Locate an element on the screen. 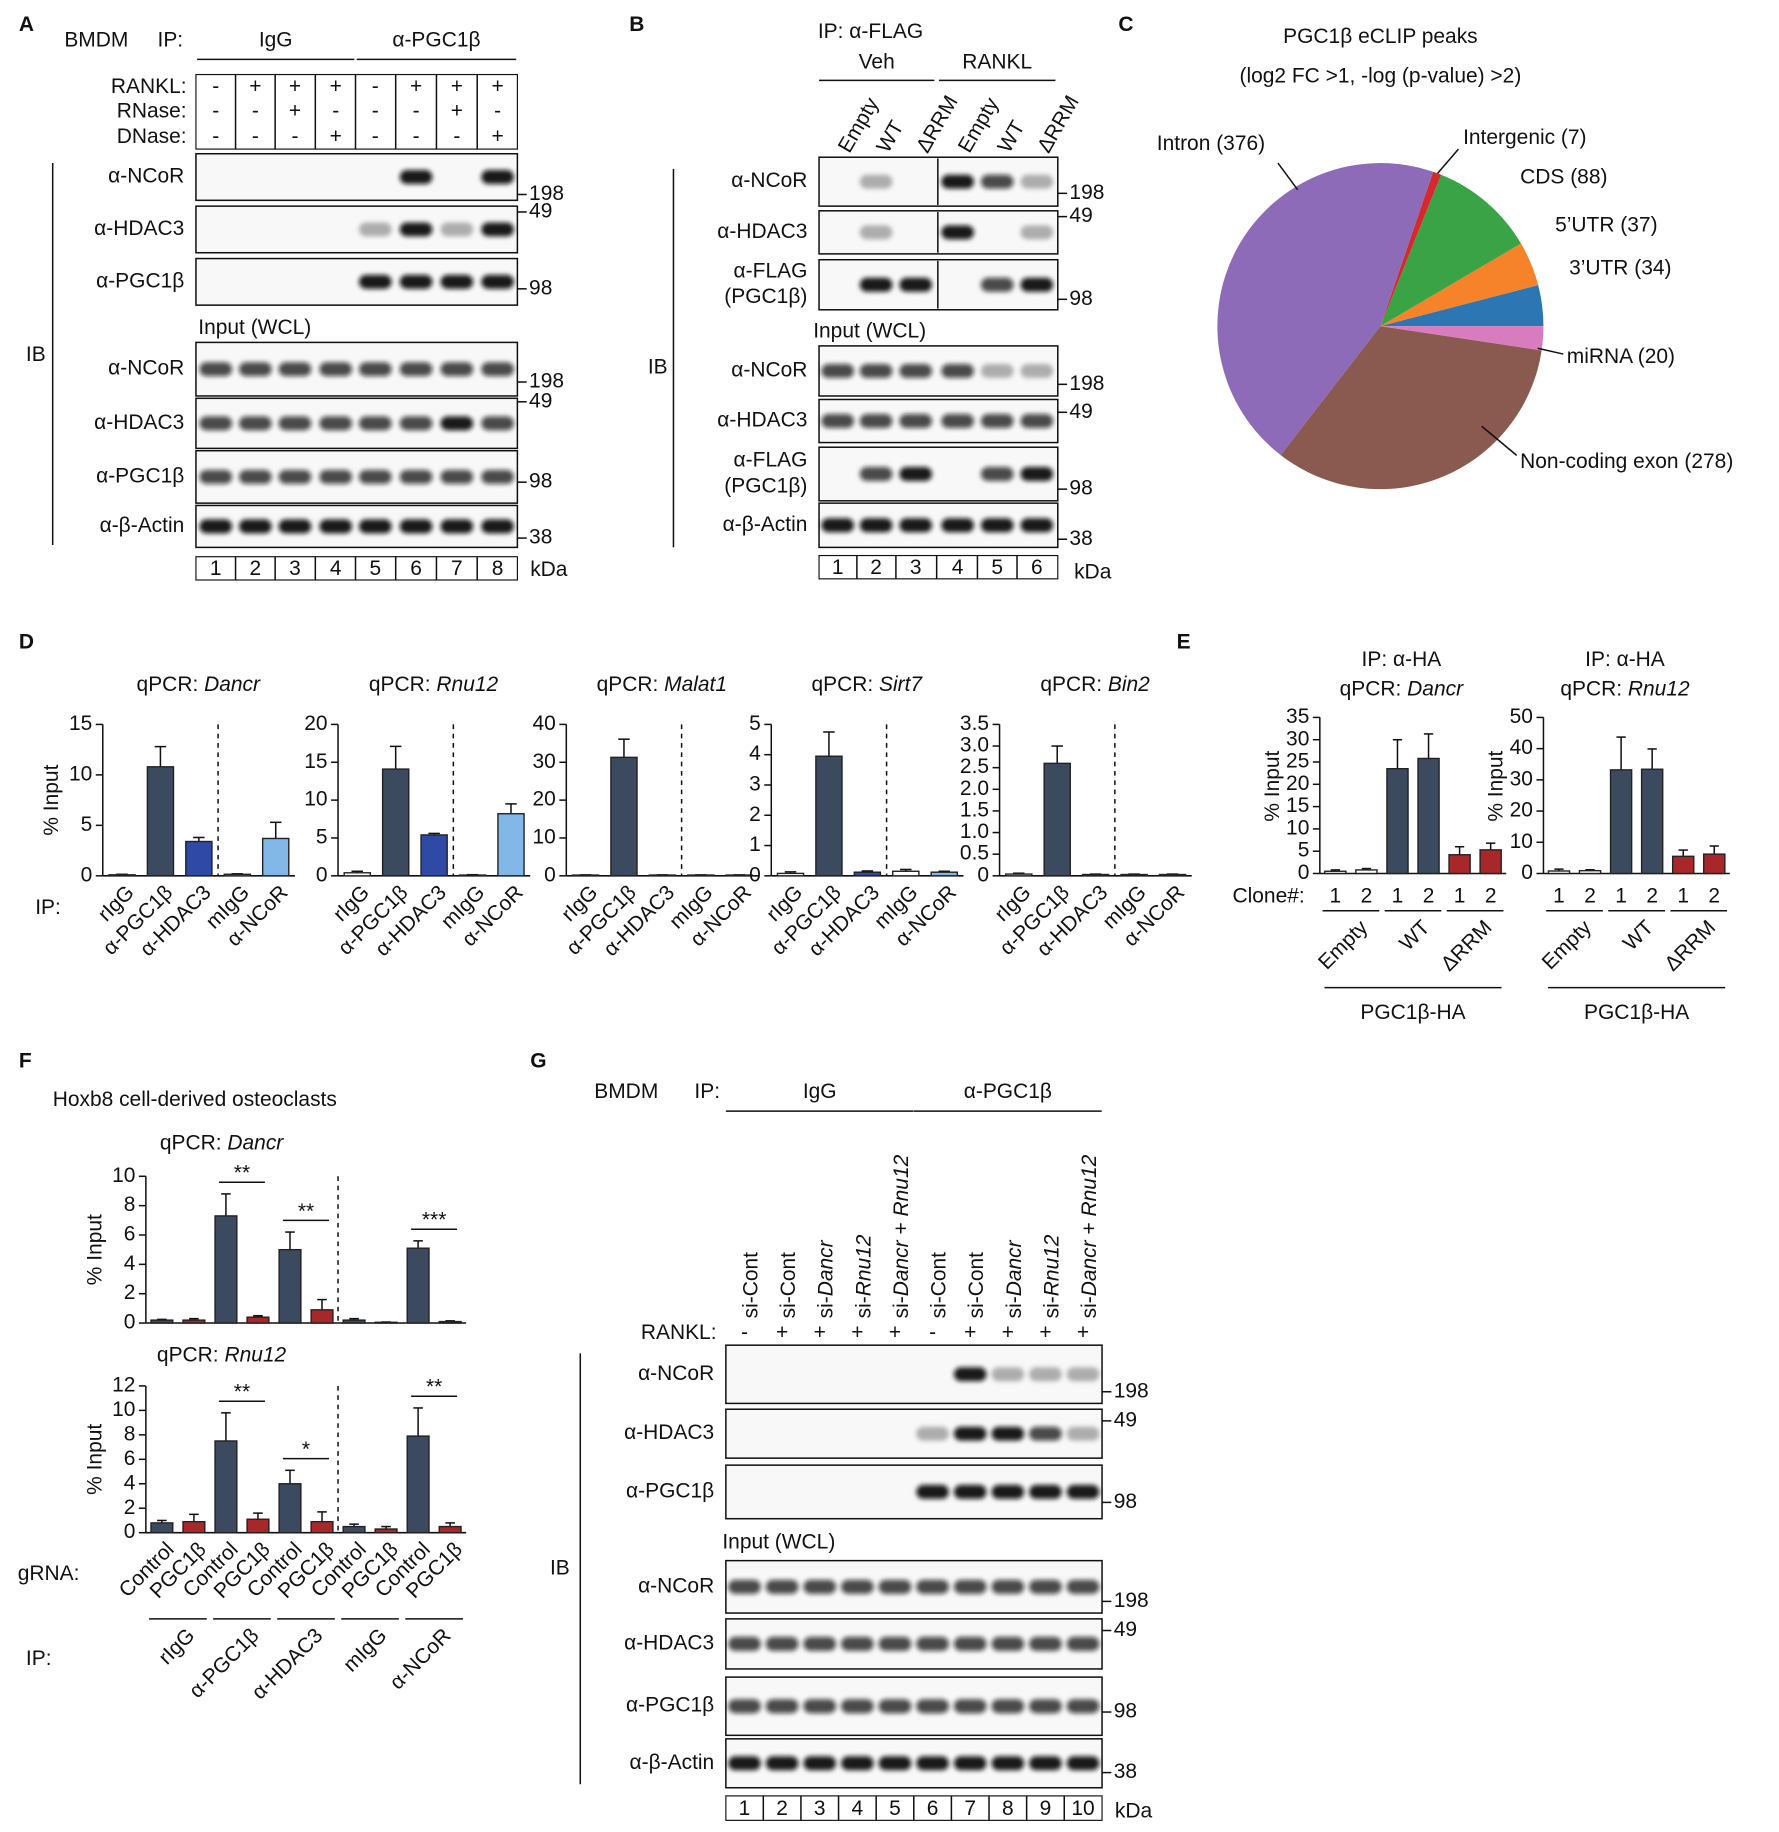  chart-heading: IP: α-HA is located at coordinates (1402, 659).